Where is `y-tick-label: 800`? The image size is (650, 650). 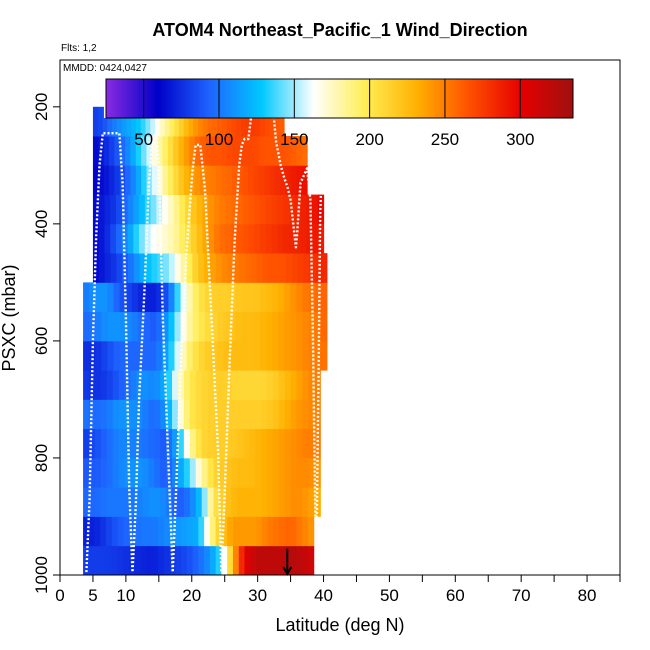
y-tick-label: 800 is located at coordinates (41, 458).